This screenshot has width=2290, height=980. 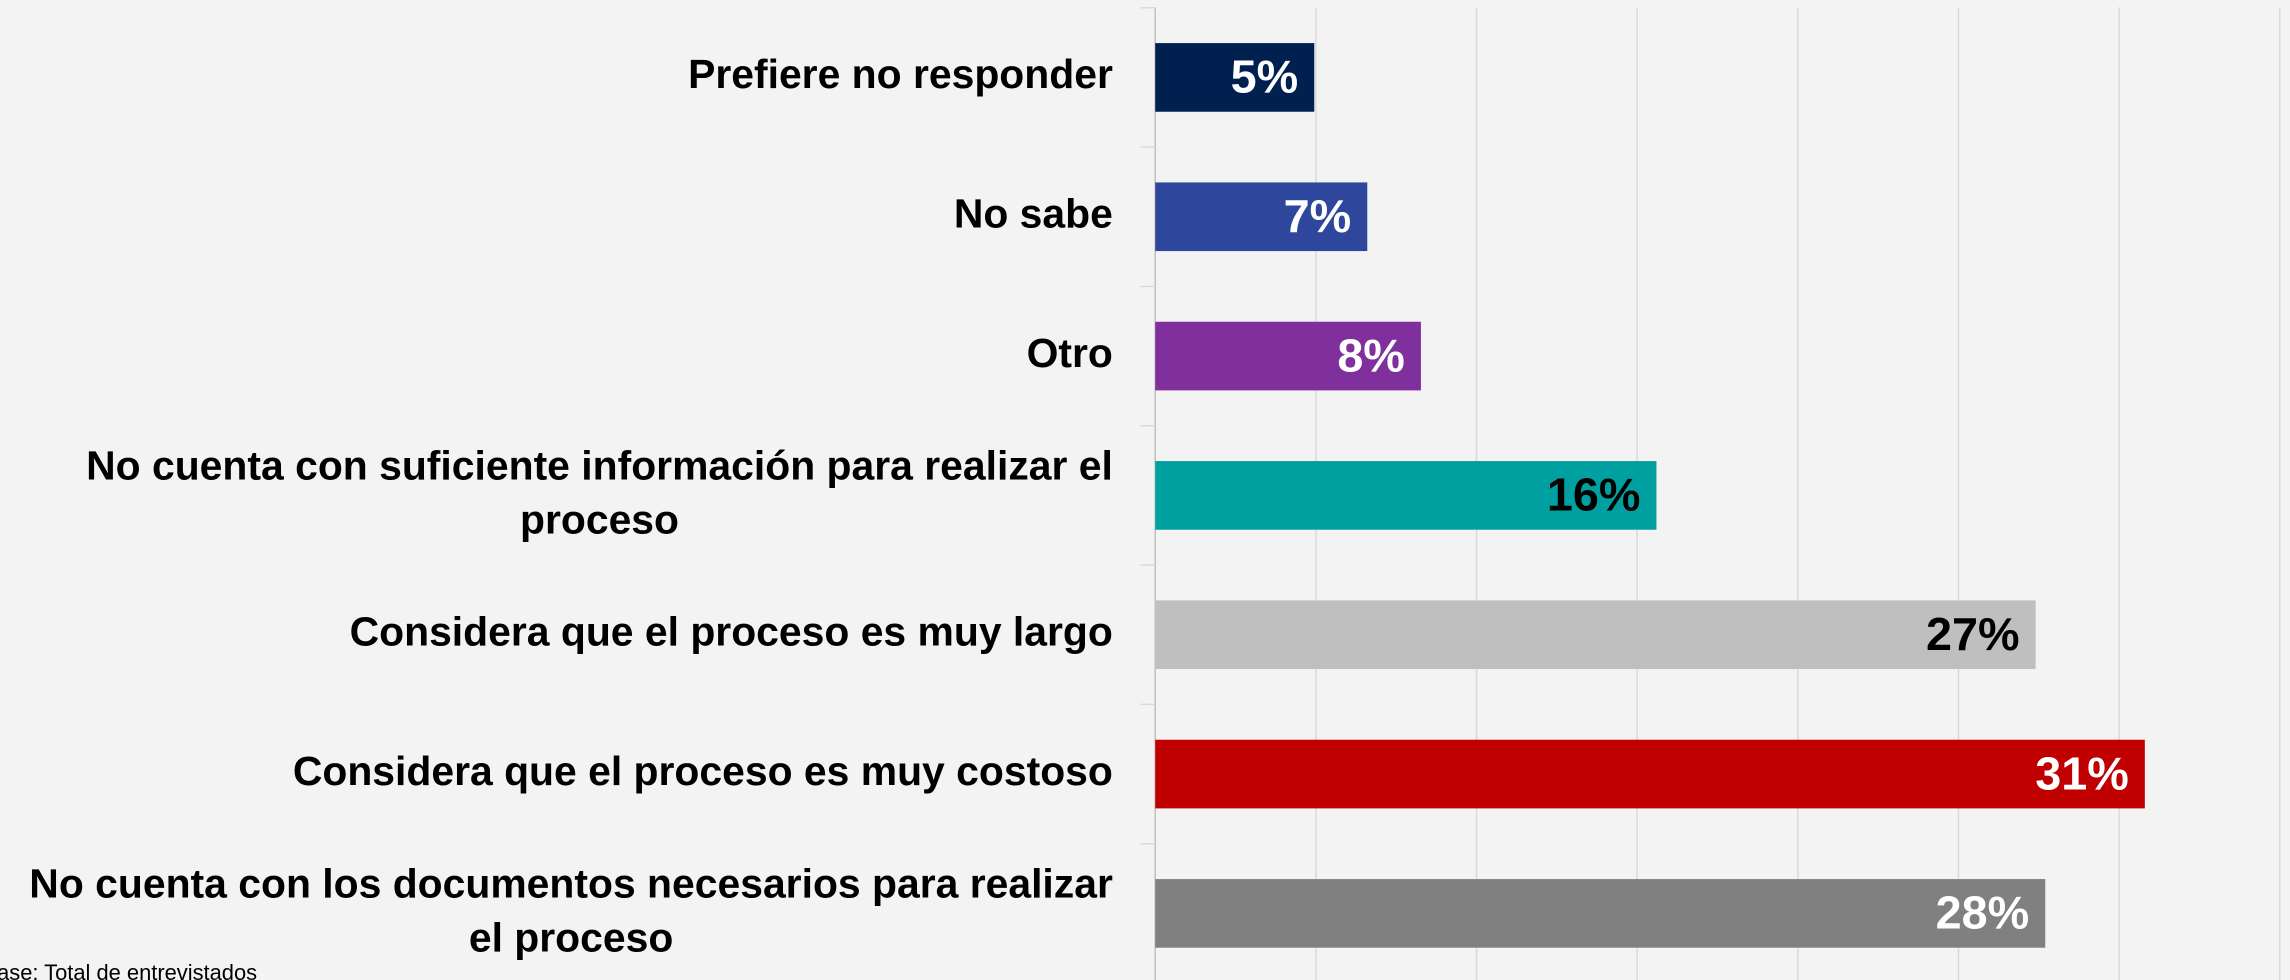 I want to click on value-label: 16%, so click(x=1594, y=495).